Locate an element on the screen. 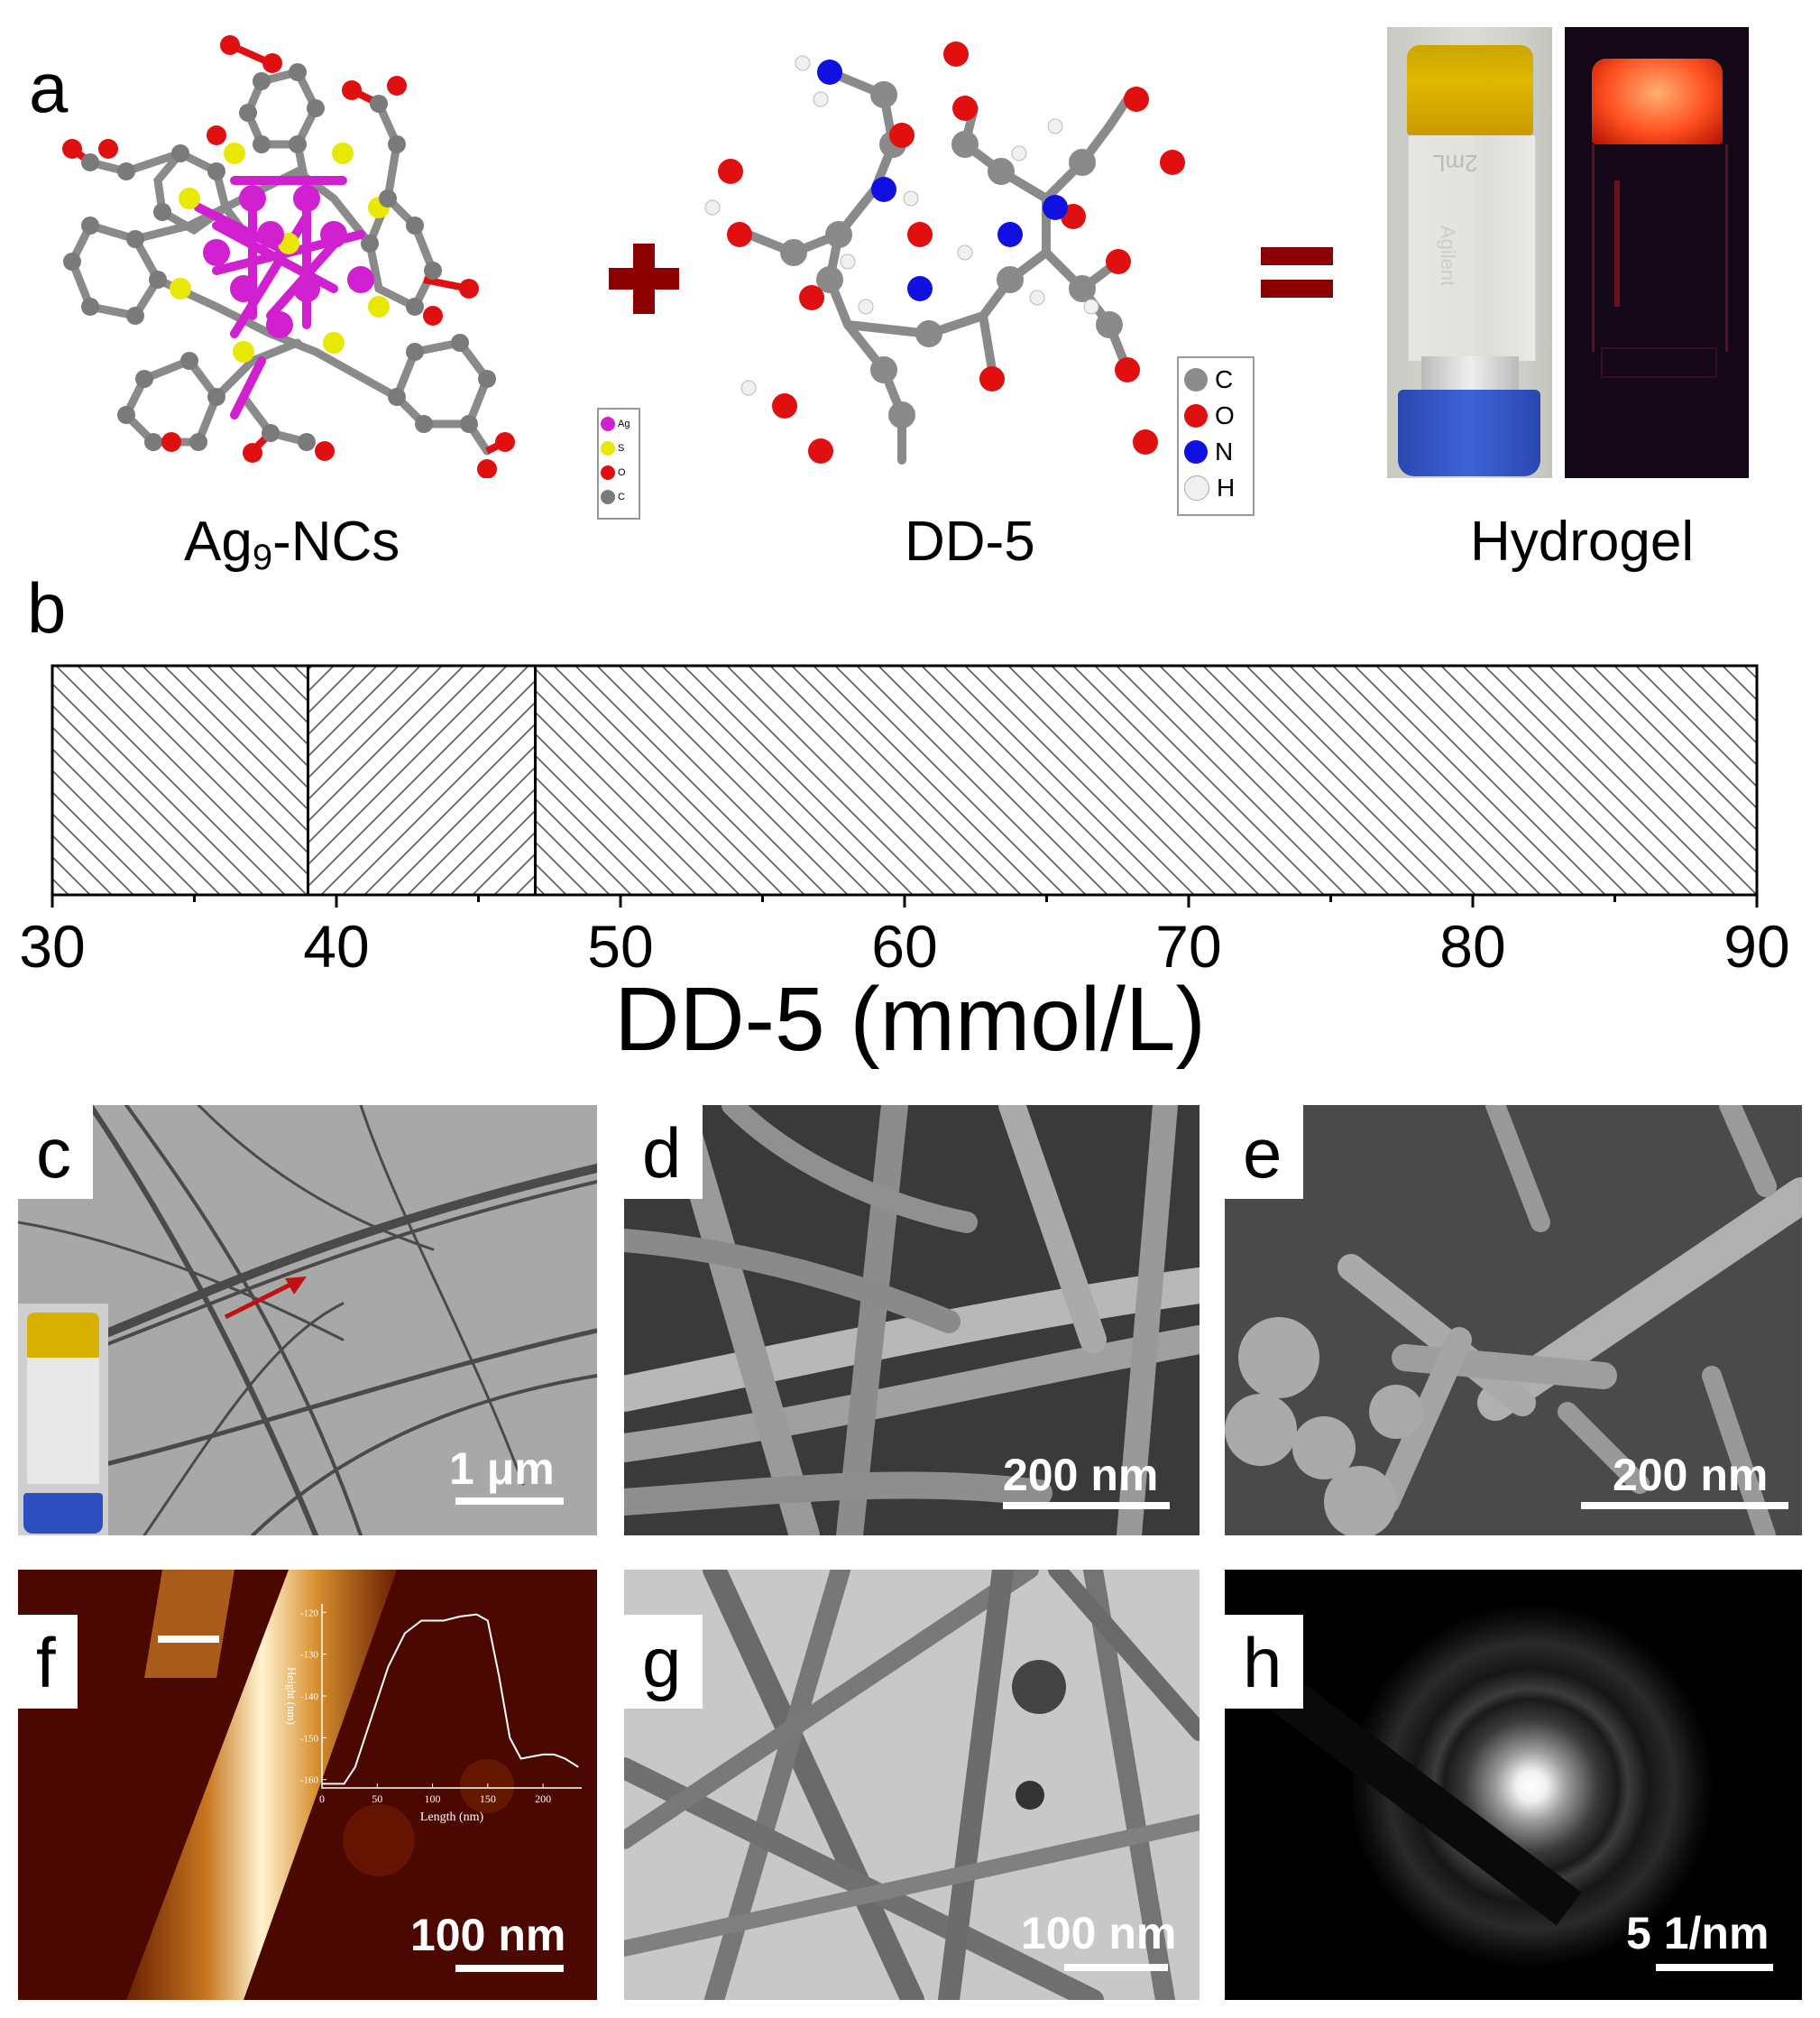  panel-f-profile-marker is located at coordinates (189, 1639).